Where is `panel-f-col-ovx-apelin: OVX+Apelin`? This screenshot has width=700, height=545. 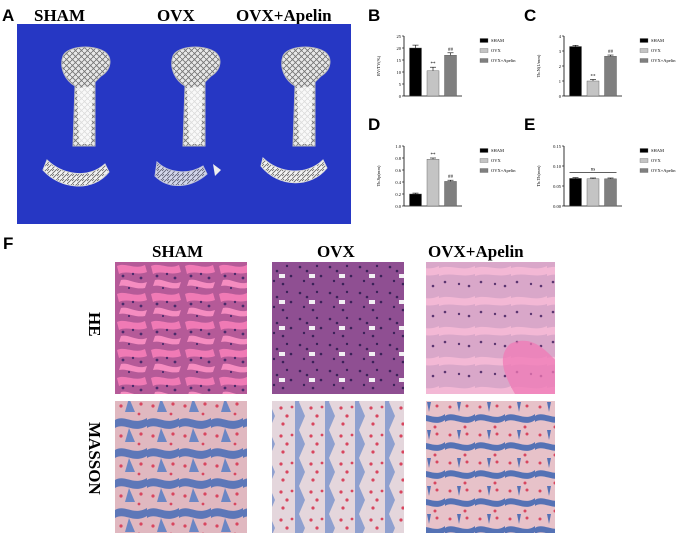
panel-f-col-ovx-apelin: OVX+Apelin is located at coordinates (476, 251).